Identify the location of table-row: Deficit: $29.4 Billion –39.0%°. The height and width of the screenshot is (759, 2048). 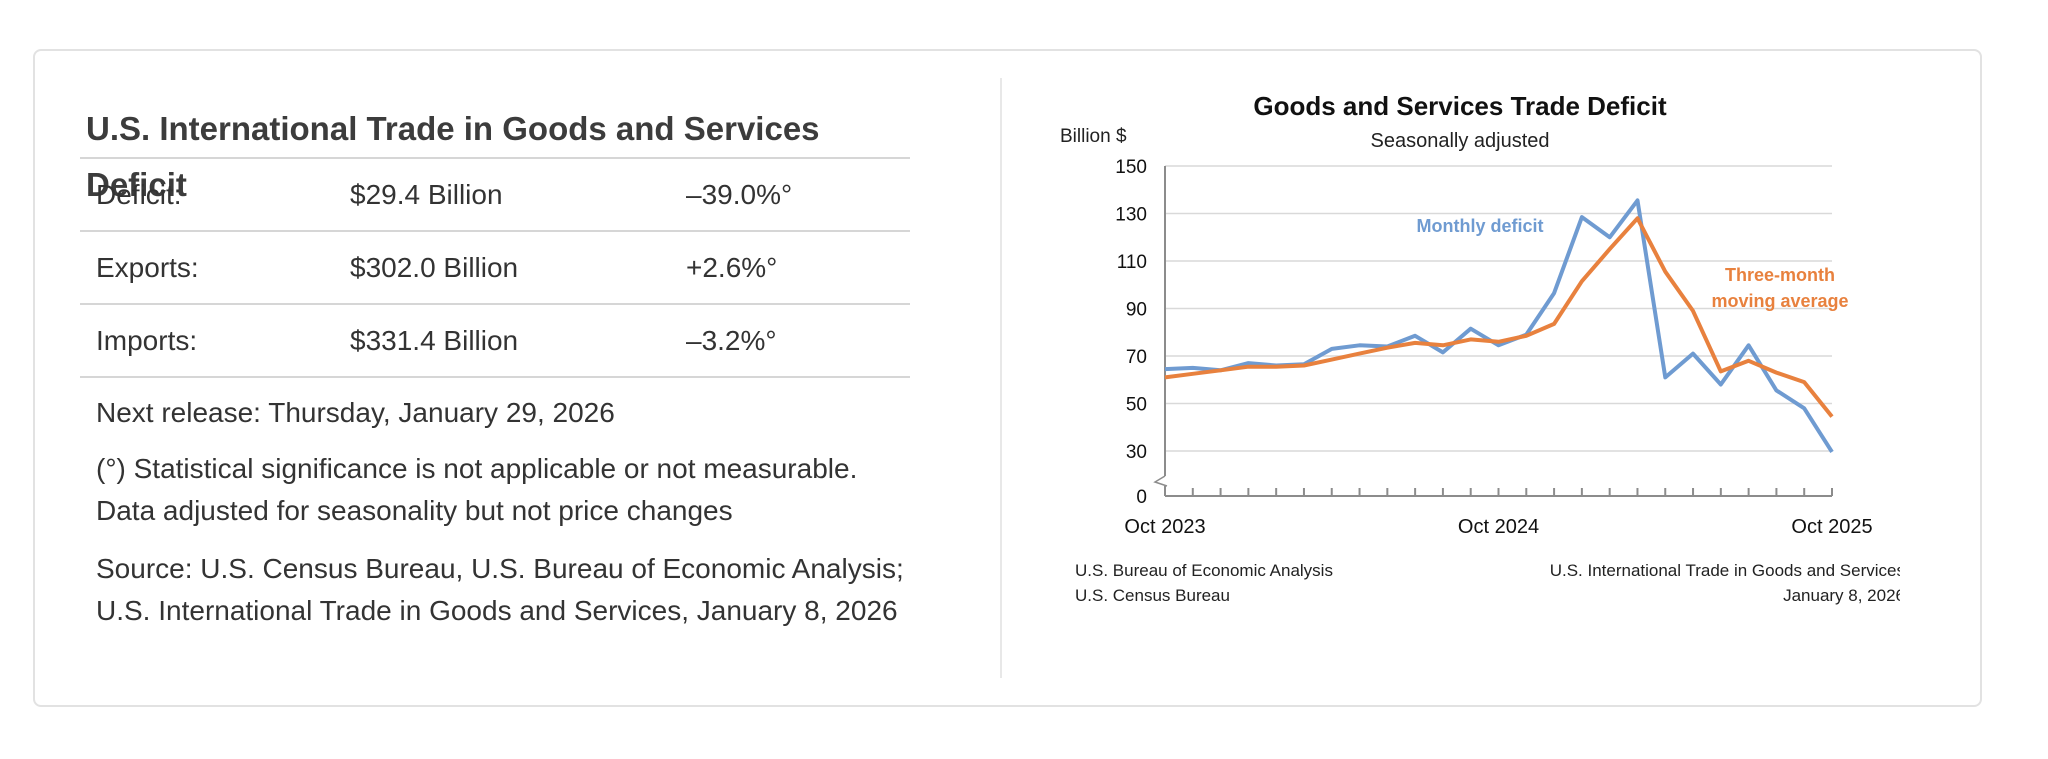
(495, 194).